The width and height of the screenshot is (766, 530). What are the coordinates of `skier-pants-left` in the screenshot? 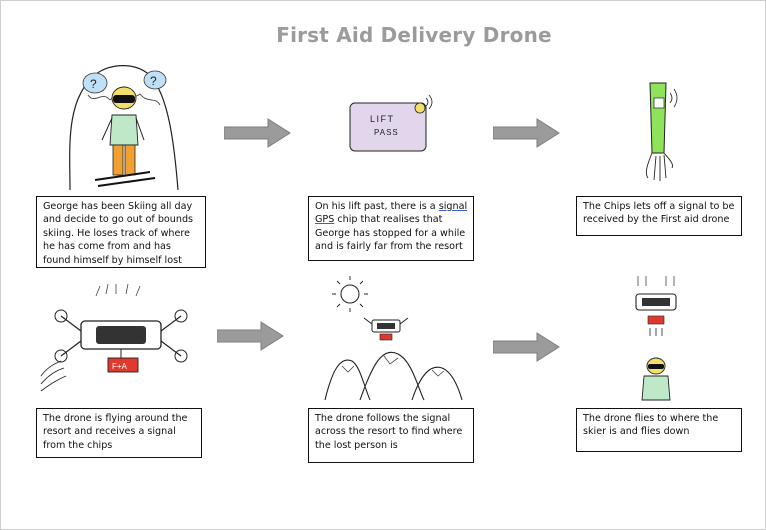 It's located at (118, 160).